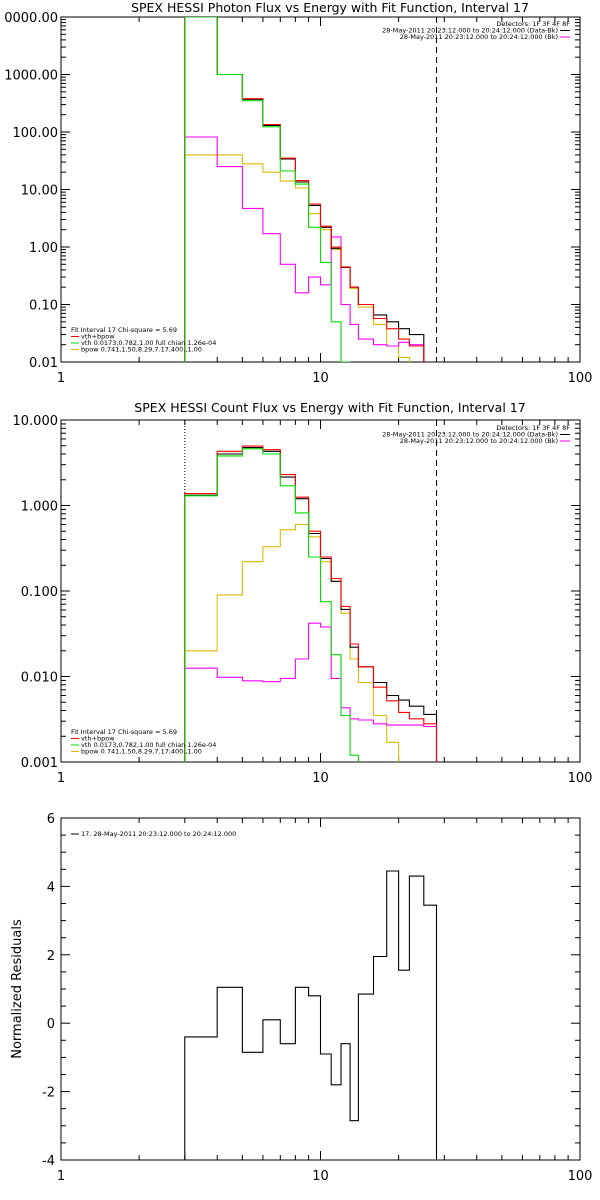  I want to click on y-tick-label: 100.00, so click(36, 133).